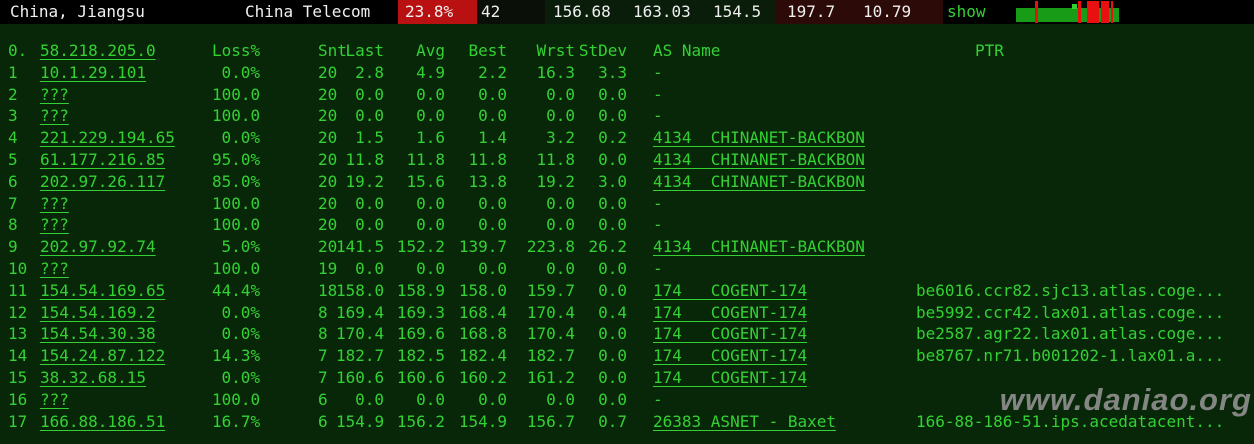  Describe the element at coordinates (425, 181) in the screenshot. I see `avg-cell: 15.6` at that location.